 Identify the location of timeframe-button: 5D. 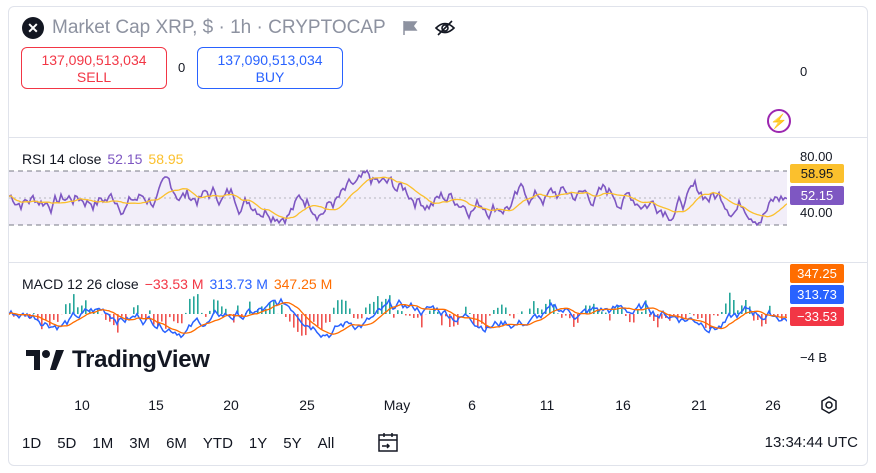
(67, 443).